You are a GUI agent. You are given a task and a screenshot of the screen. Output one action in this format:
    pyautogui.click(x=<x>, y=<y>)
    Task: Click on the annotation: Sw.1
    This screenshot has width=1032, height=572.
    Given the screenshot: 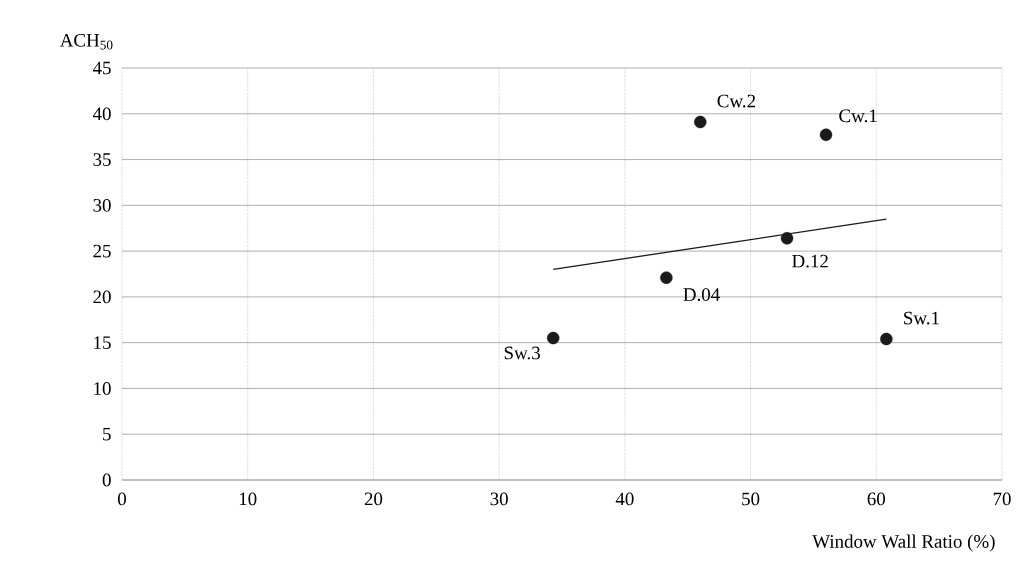 What is the action you would take?
    pyautogui.click(x=921, y=318)
    